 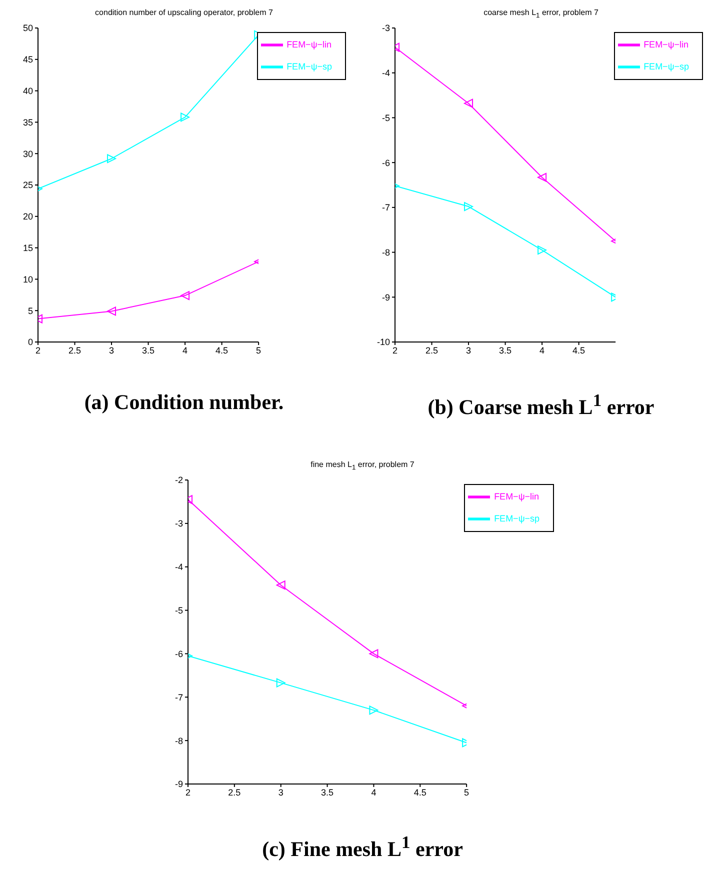 I want to click on y-tick-label: -2, so click(x=178, y=480).